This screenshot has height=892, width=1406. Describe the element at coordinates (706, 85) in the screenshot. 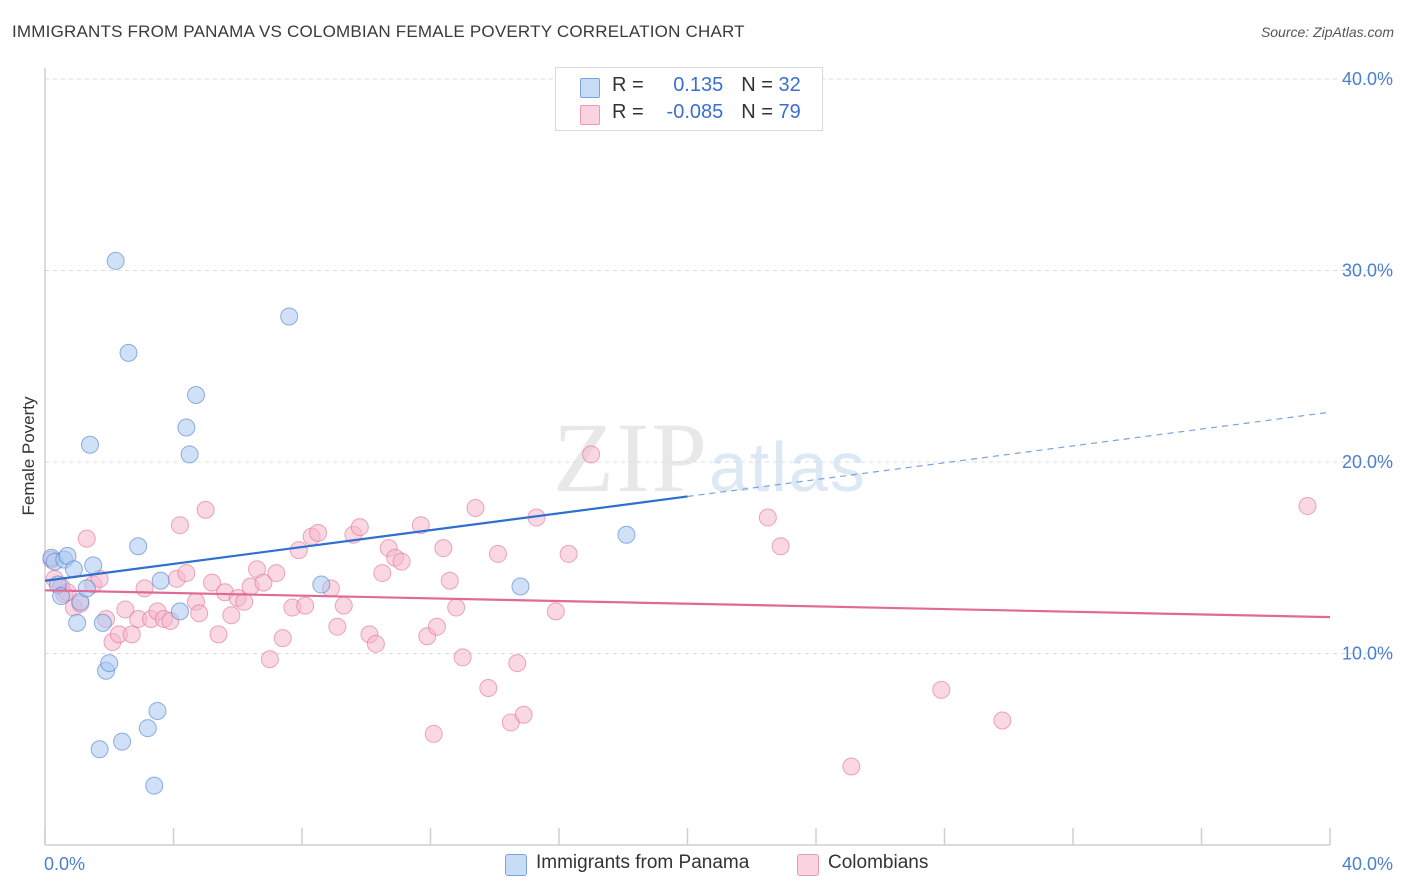

I see `stats-label-panama: R = 0.135 N = 32` at that location.